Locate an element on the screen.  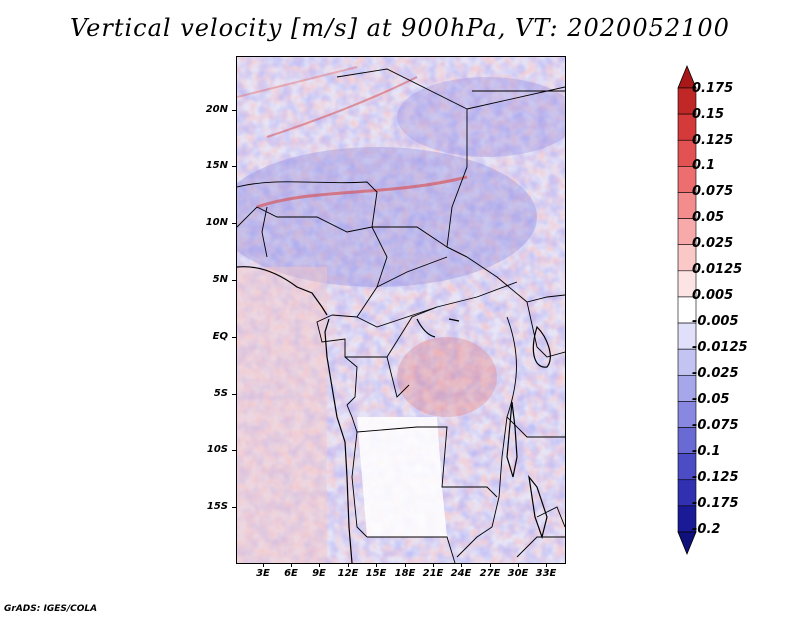
colorbar is located at coordinates (687, 310).